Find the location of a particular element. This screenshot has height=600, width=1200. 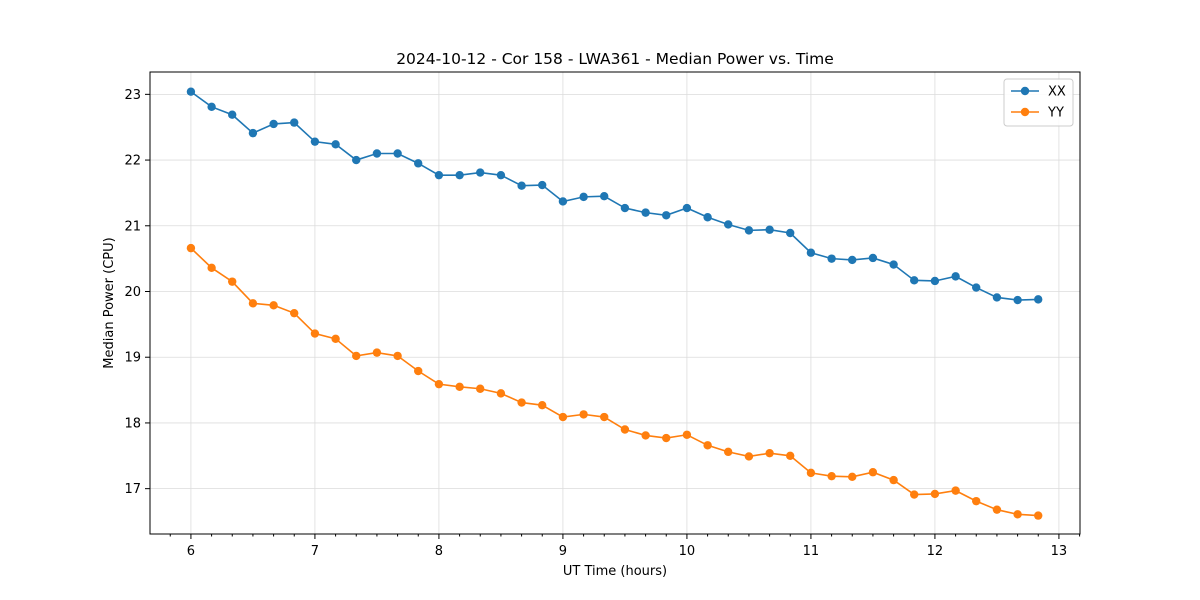

legend-entries: XX YY is located at coordinates (1038, 103).